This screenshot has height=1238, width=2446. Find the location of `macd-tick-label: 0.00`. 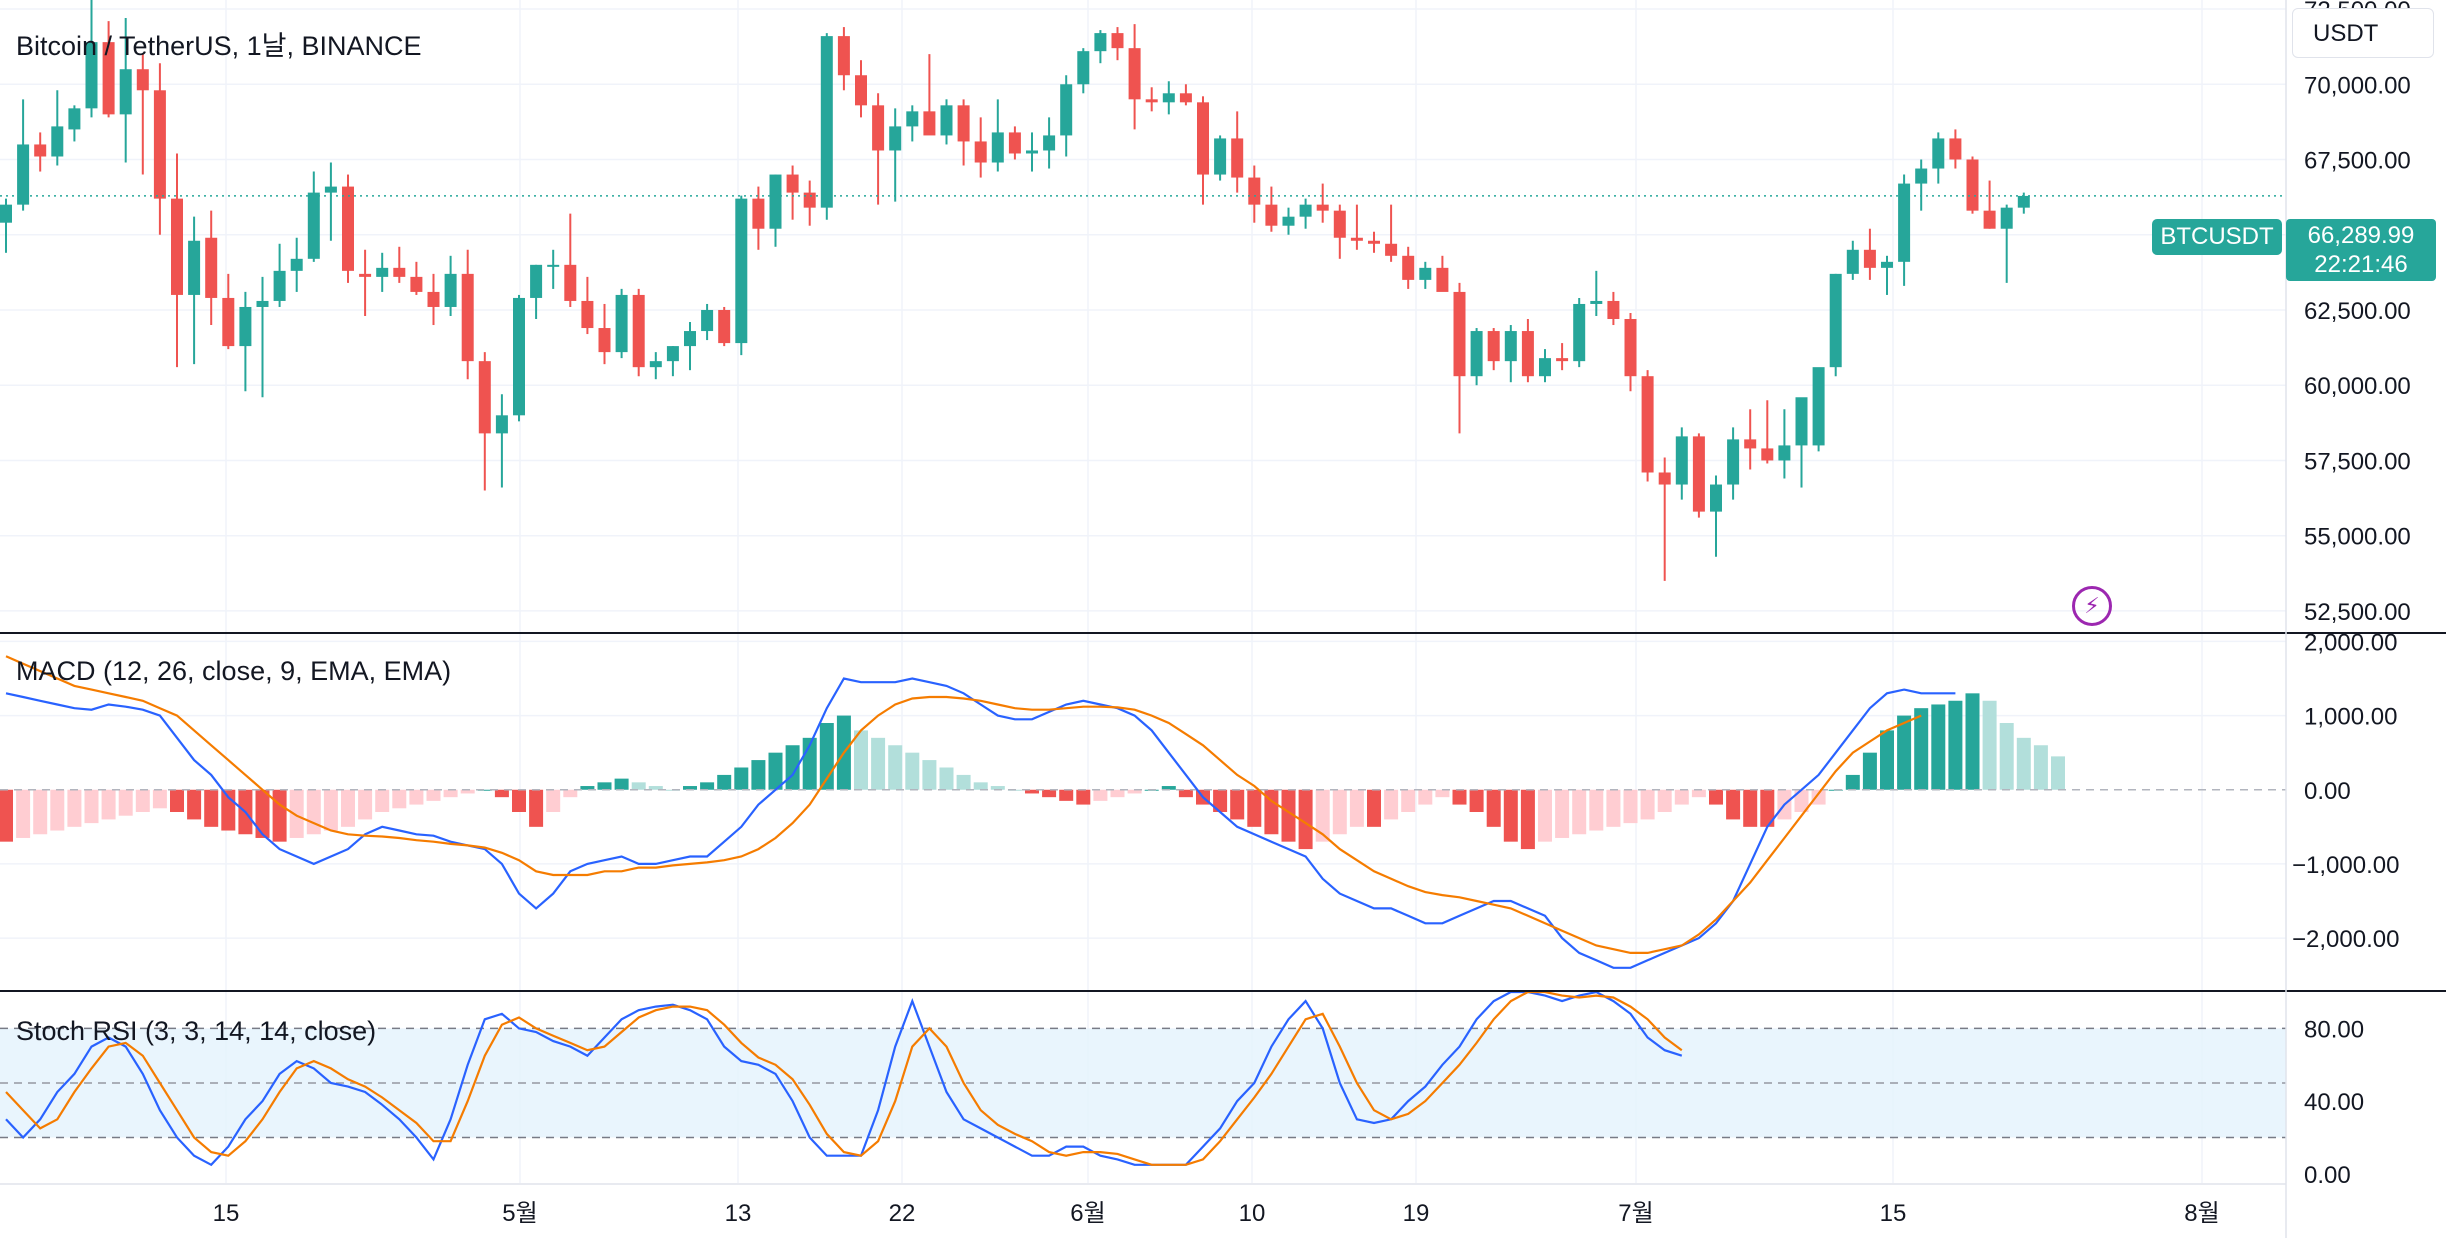

macd-tick-label: 0.00 is located at coordinates (2327, 791).